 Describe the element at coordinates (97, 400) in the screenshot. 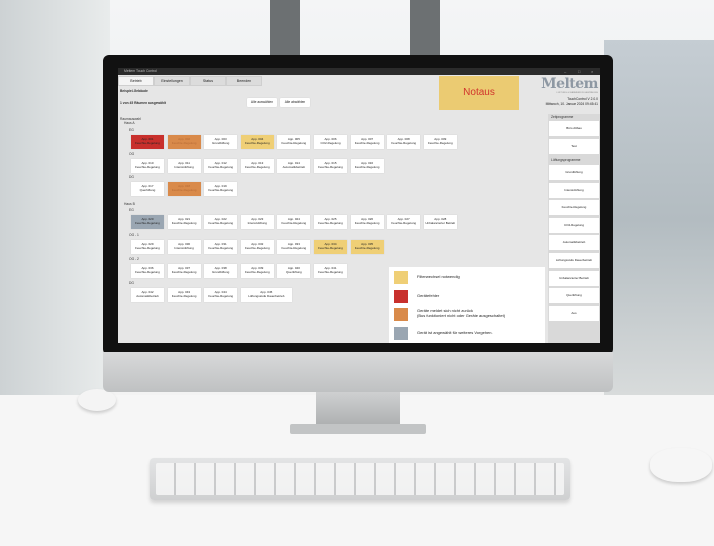

I see `mouse` at that location.